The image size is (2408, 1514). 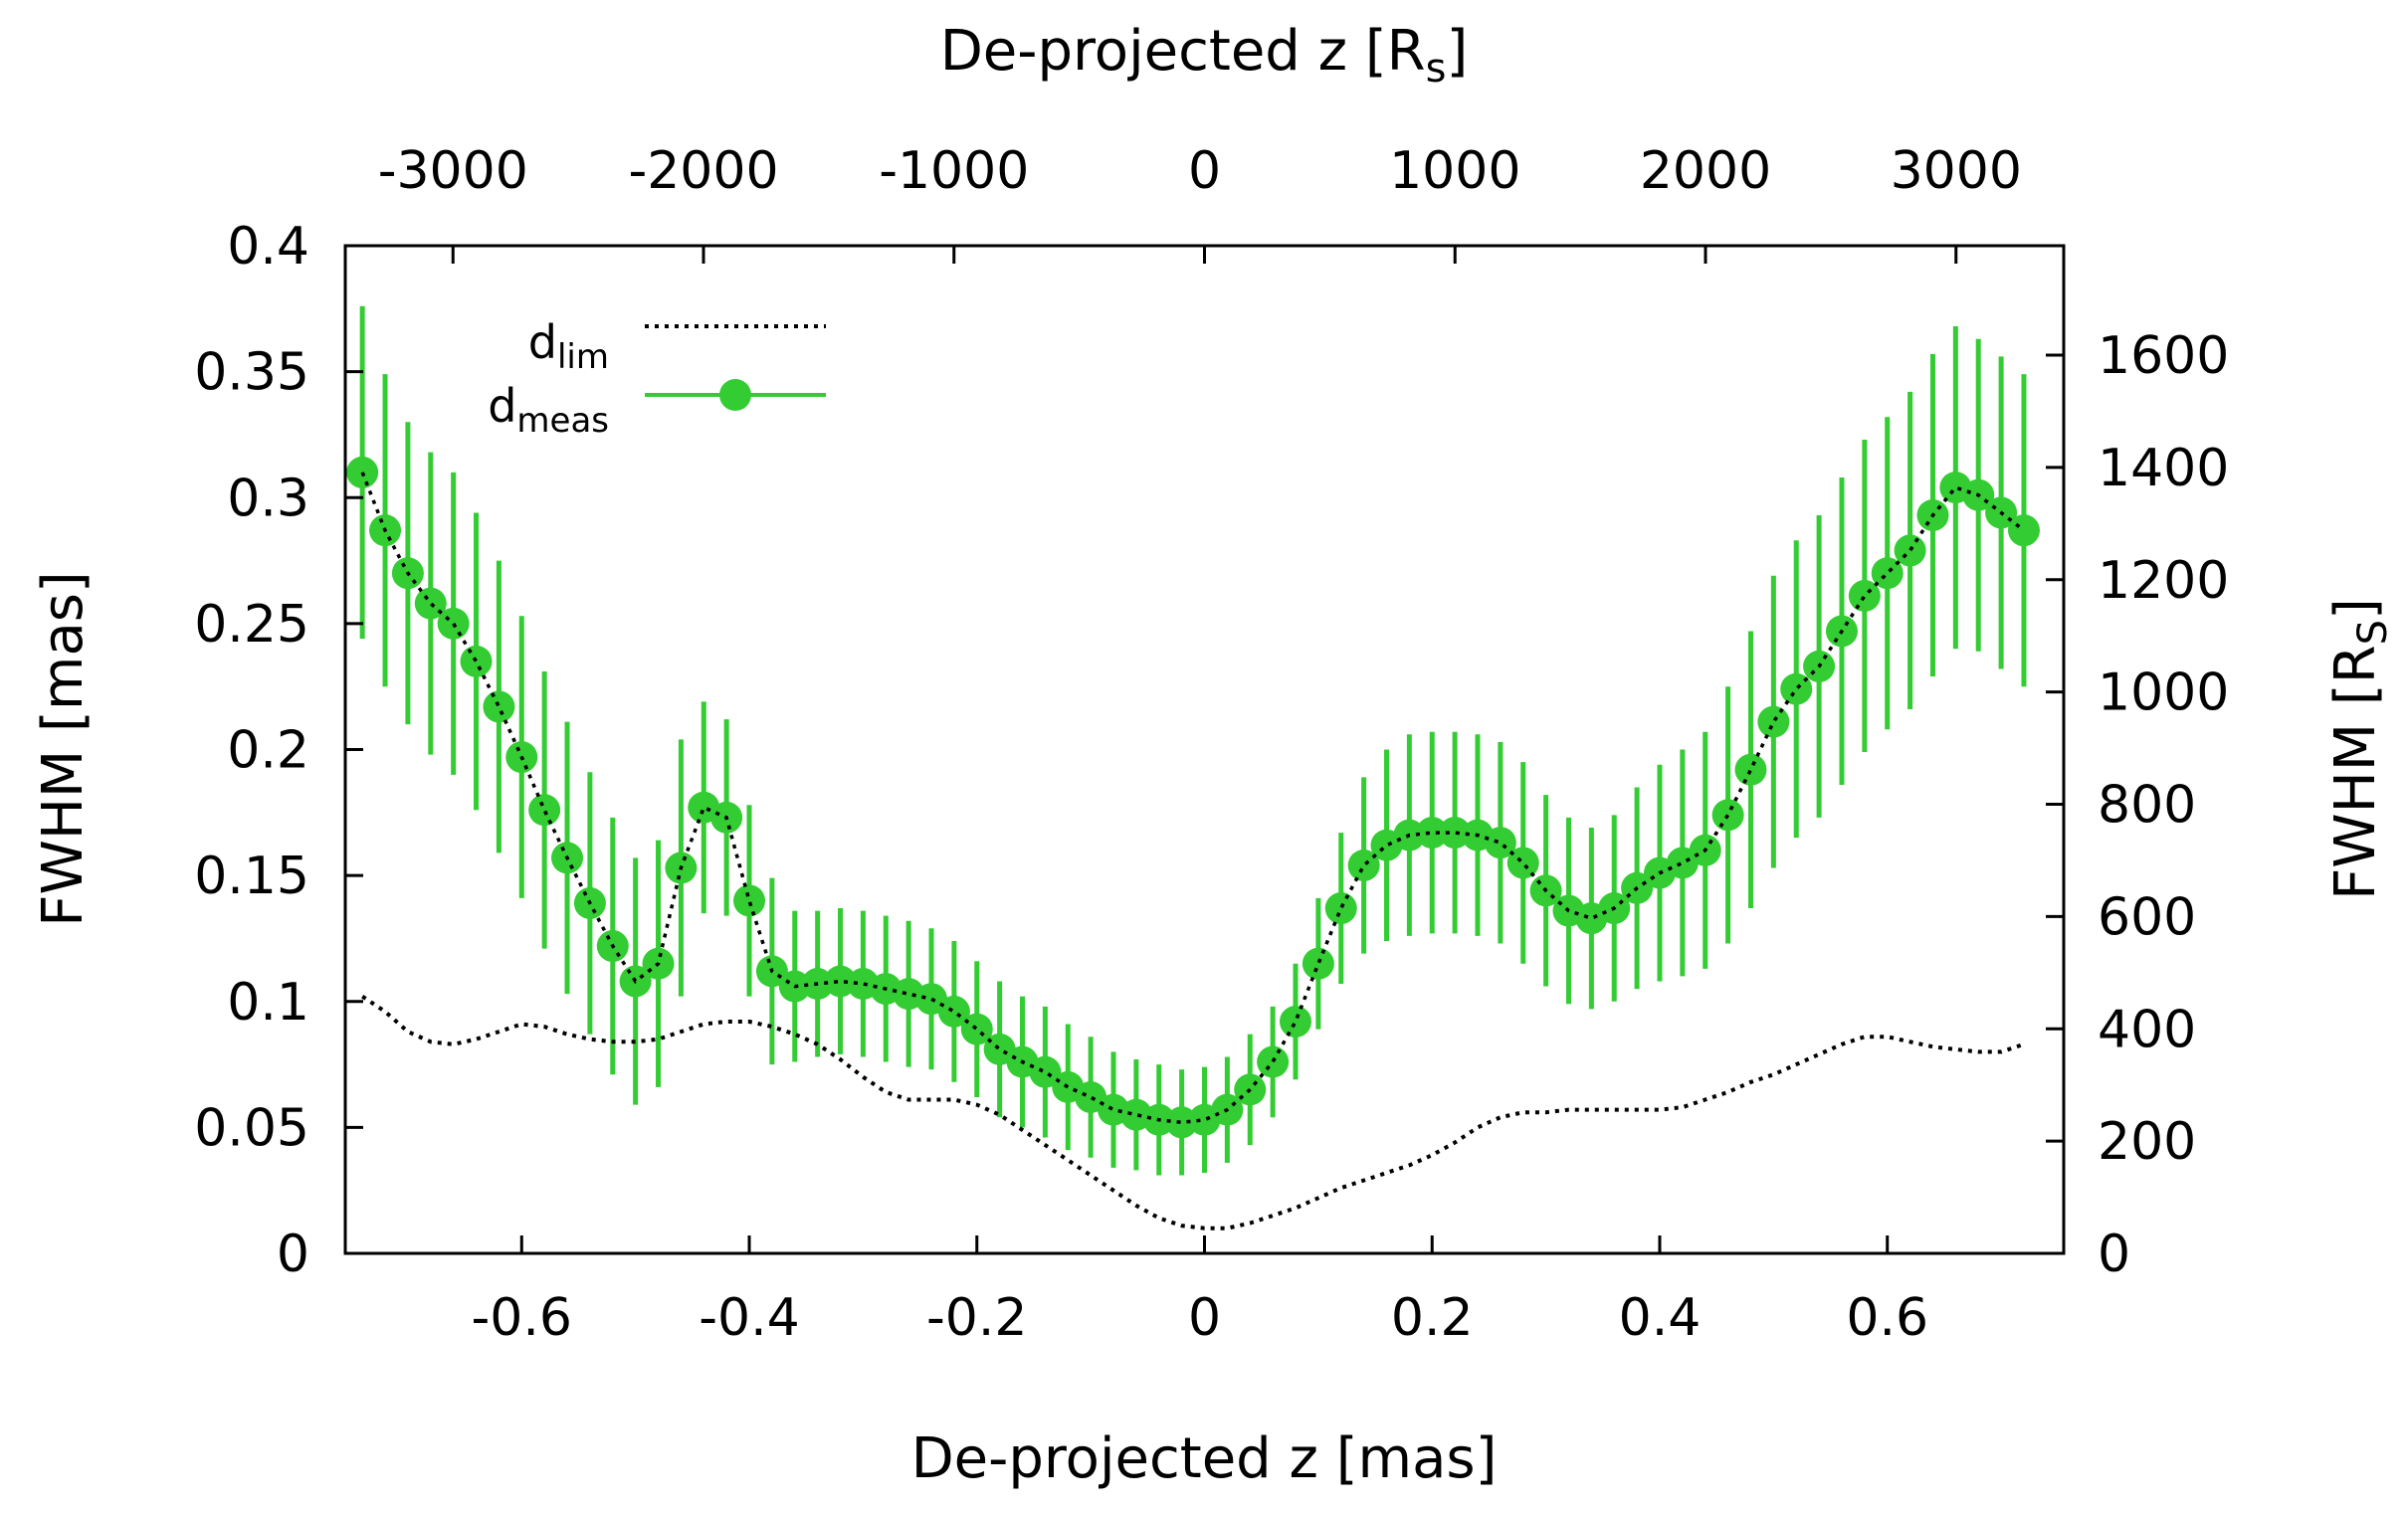 I want to click on y-tick-label: 0.35, so click(x=251, y=373).